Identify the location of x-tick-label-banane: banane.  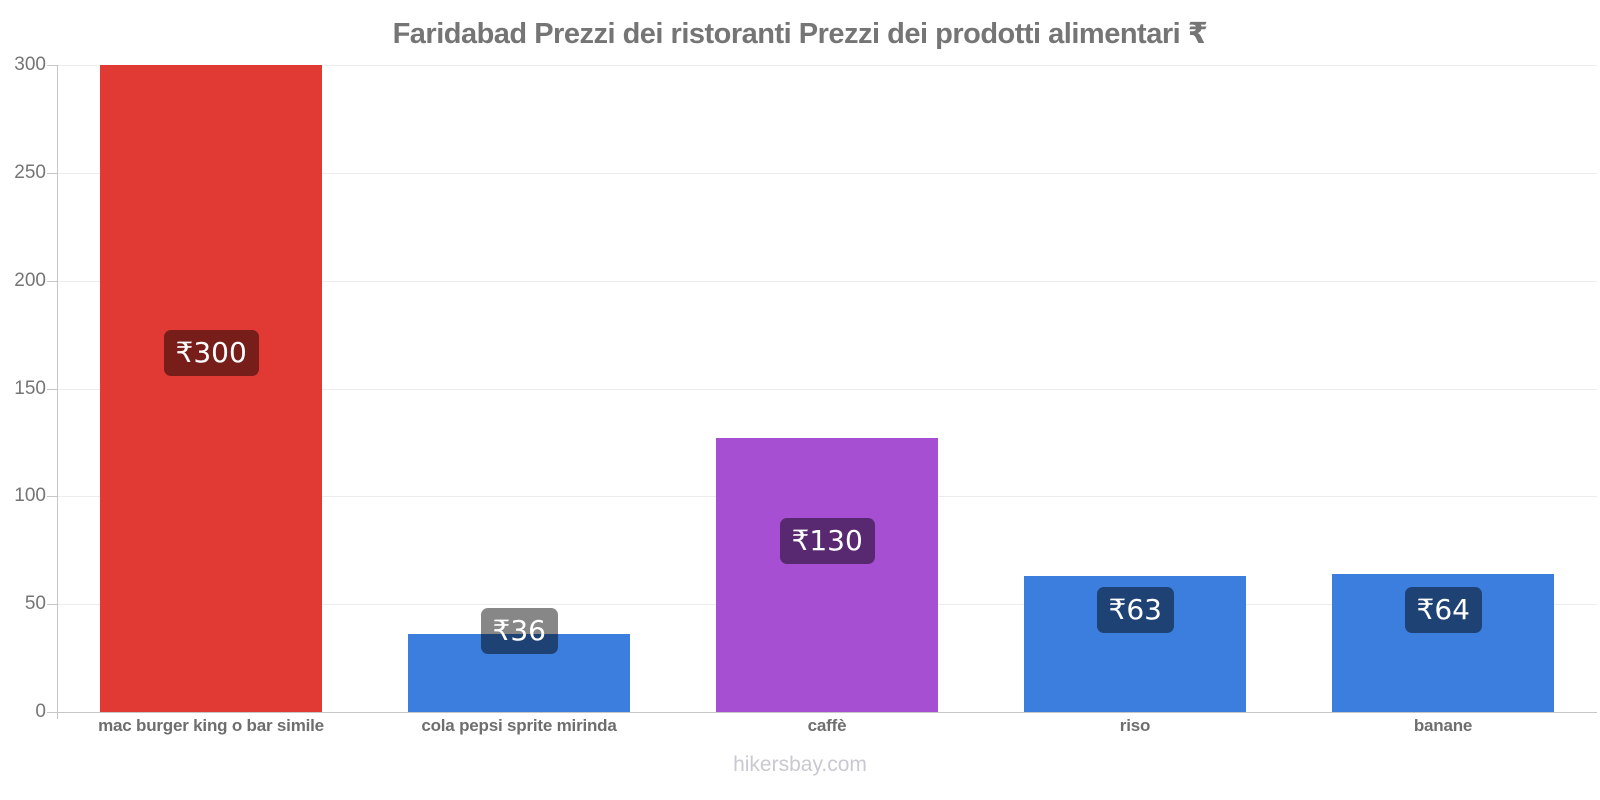
(1443, 725).